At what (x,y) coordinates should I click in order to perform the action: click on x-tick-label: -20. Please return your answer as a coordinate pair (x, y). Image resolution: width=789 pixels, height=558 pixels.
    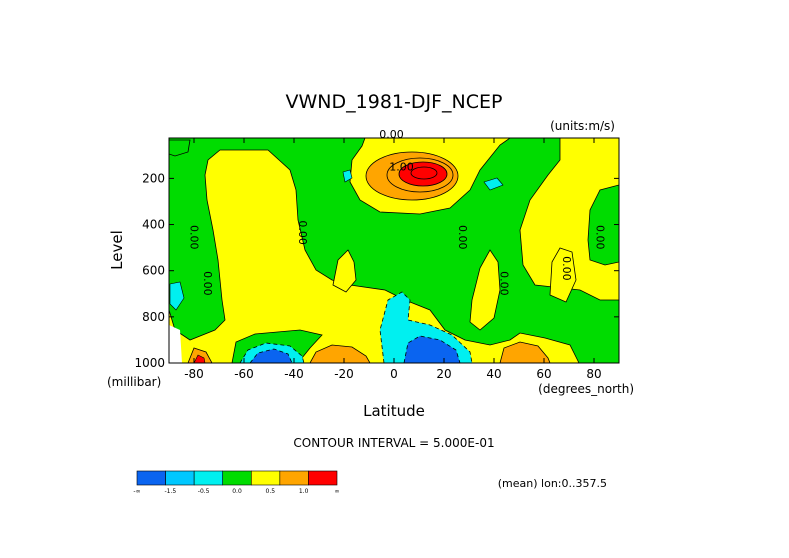
    Looking at the image, I should click on (344, 374).